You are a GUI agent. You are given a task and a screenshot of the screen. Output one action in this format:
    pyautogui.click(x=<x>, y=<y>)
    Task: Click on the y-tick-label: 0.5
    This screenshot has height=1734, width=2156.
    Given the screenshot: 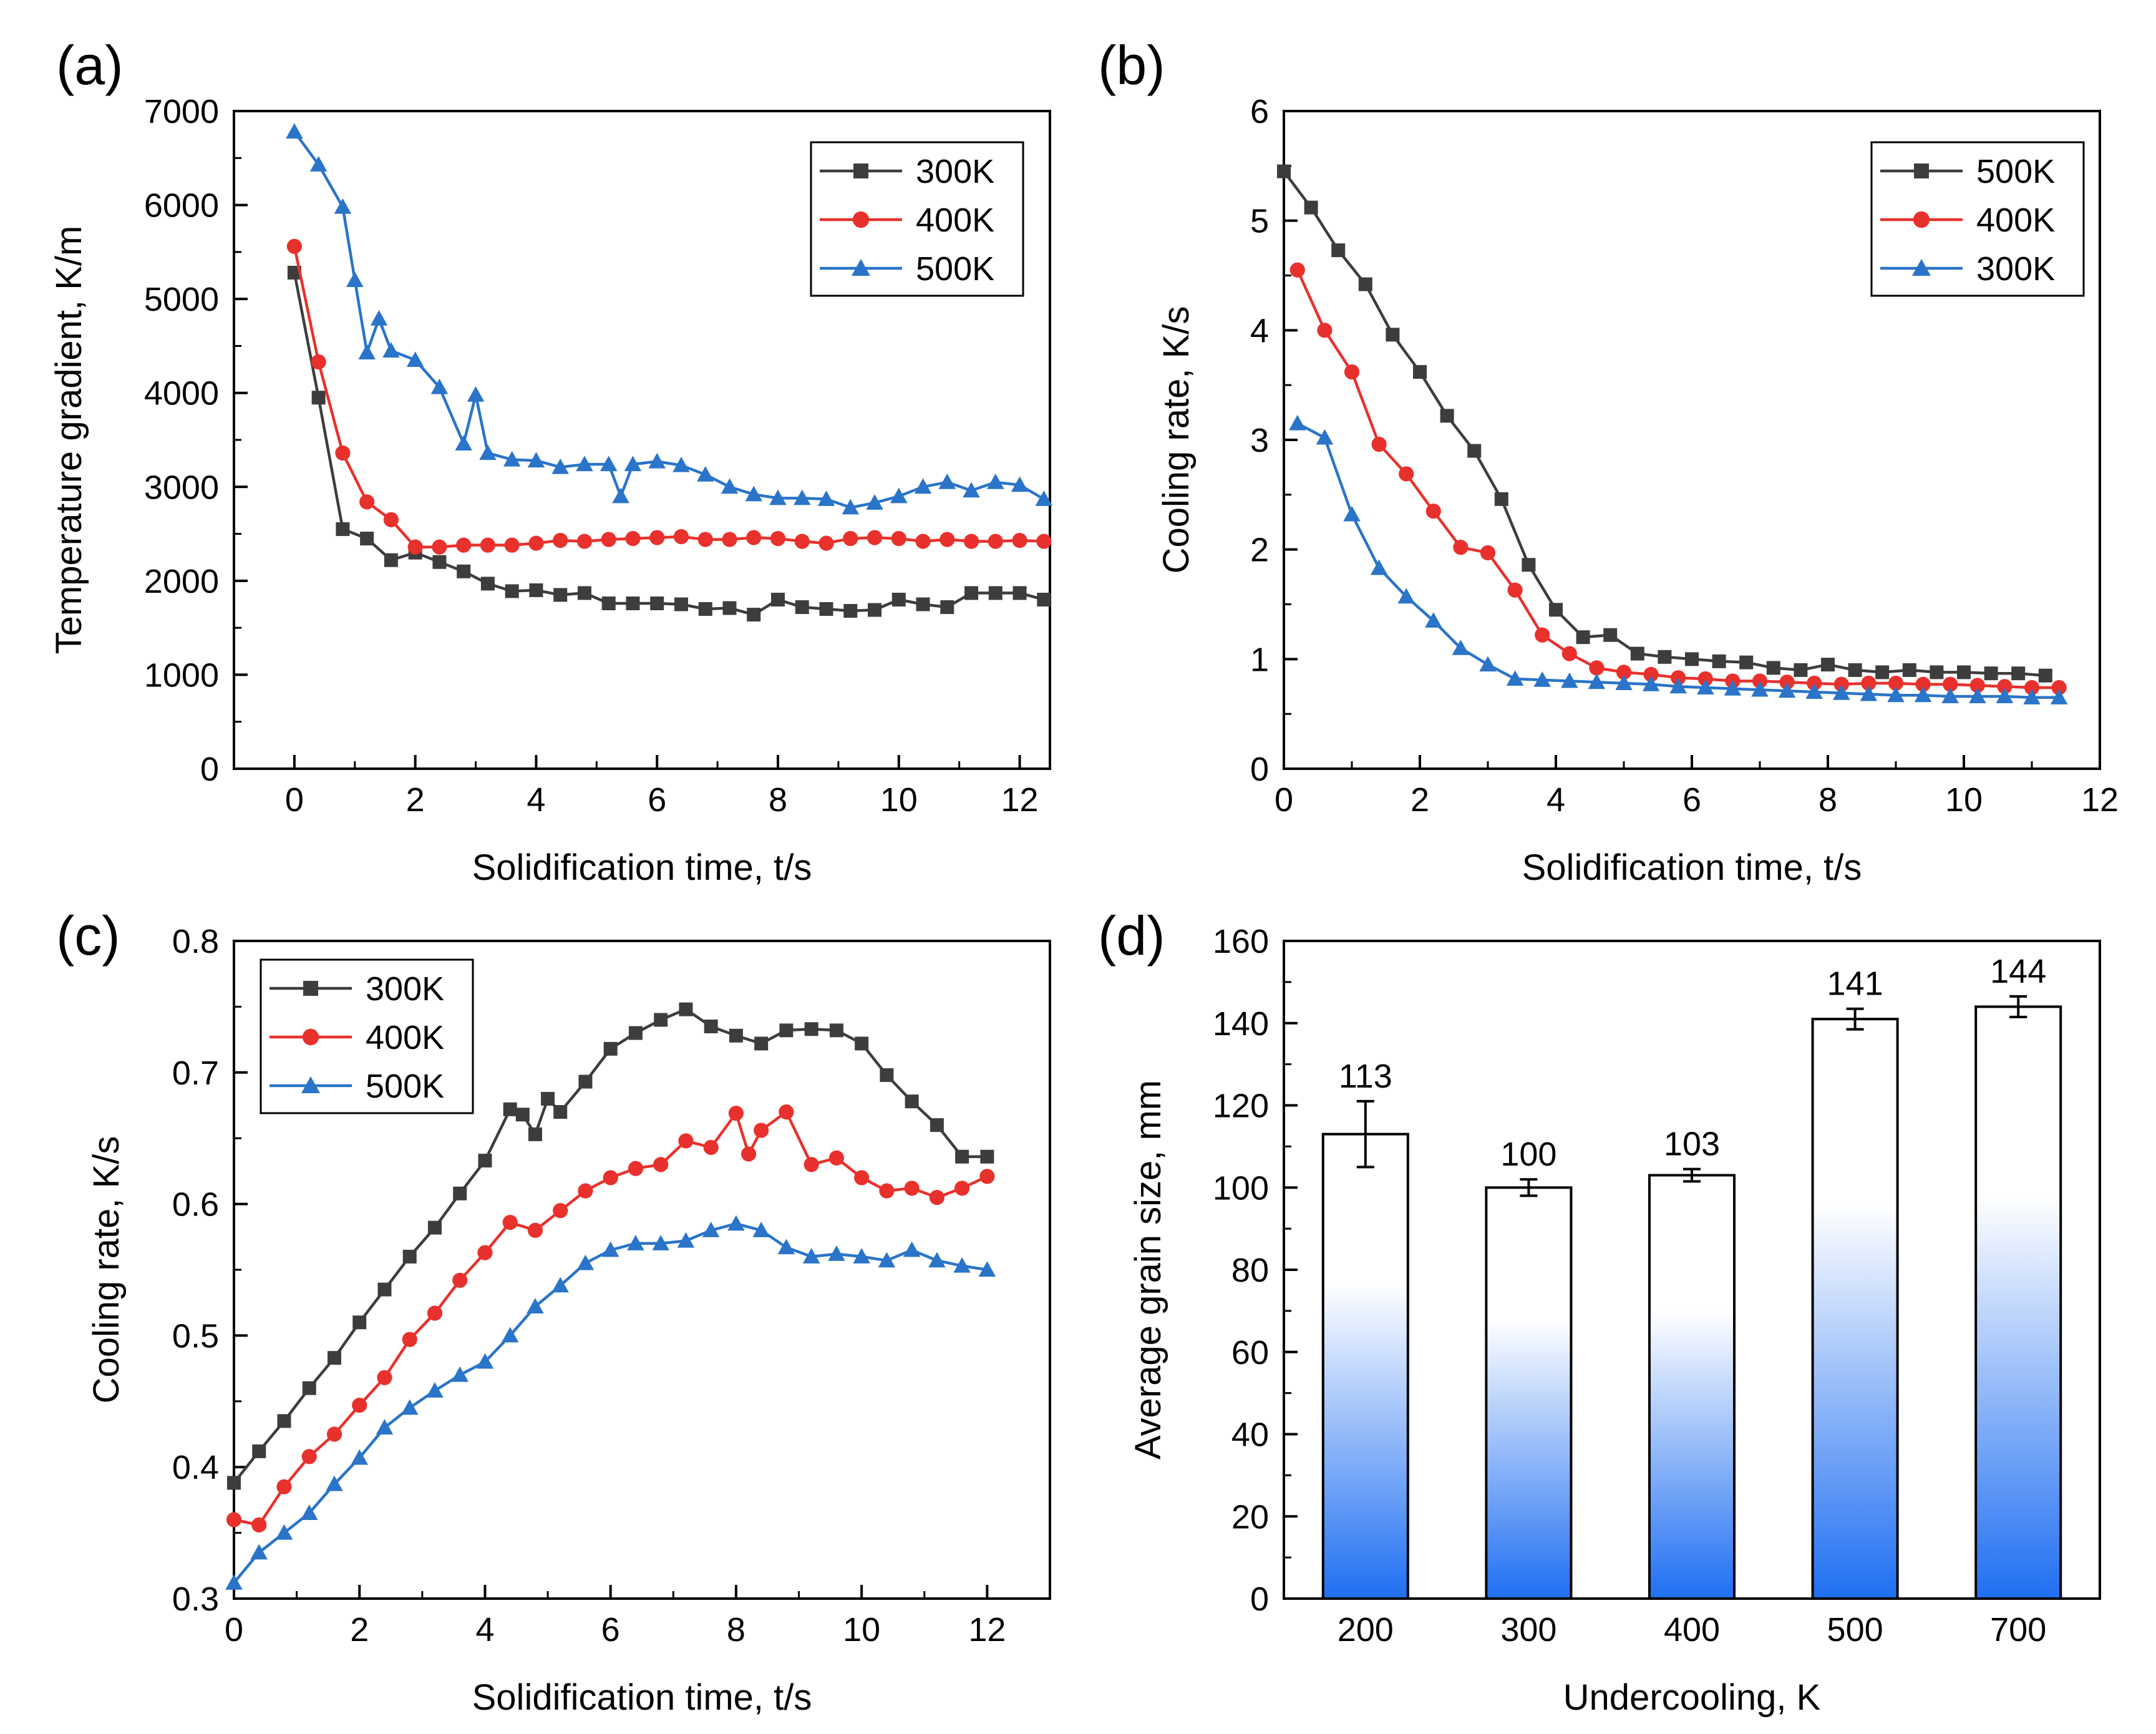 What is the action you would take?
    pyautogui.click(x=195, y=1336)
    